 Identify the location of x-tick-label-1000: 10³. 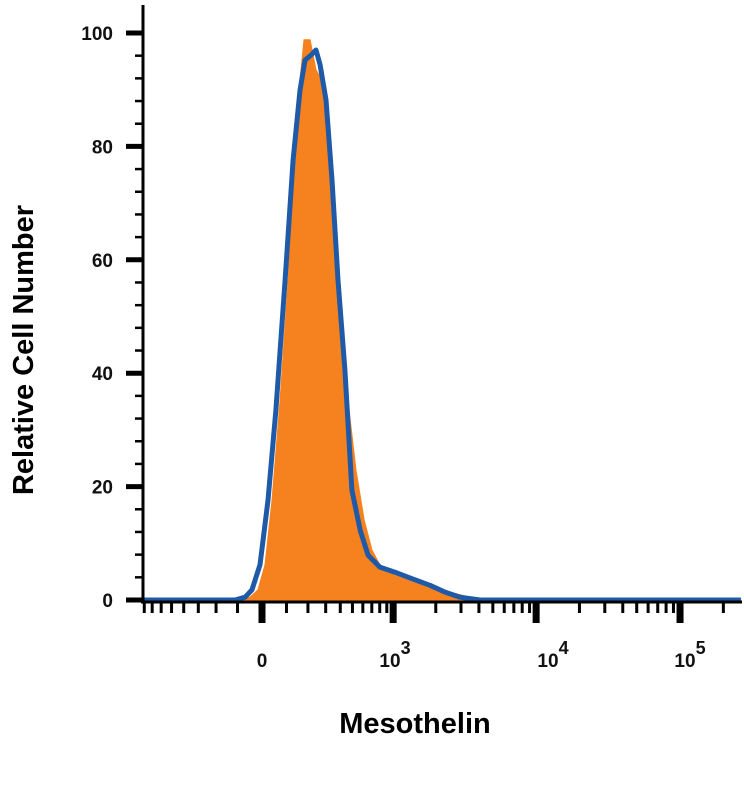
(394, 655).